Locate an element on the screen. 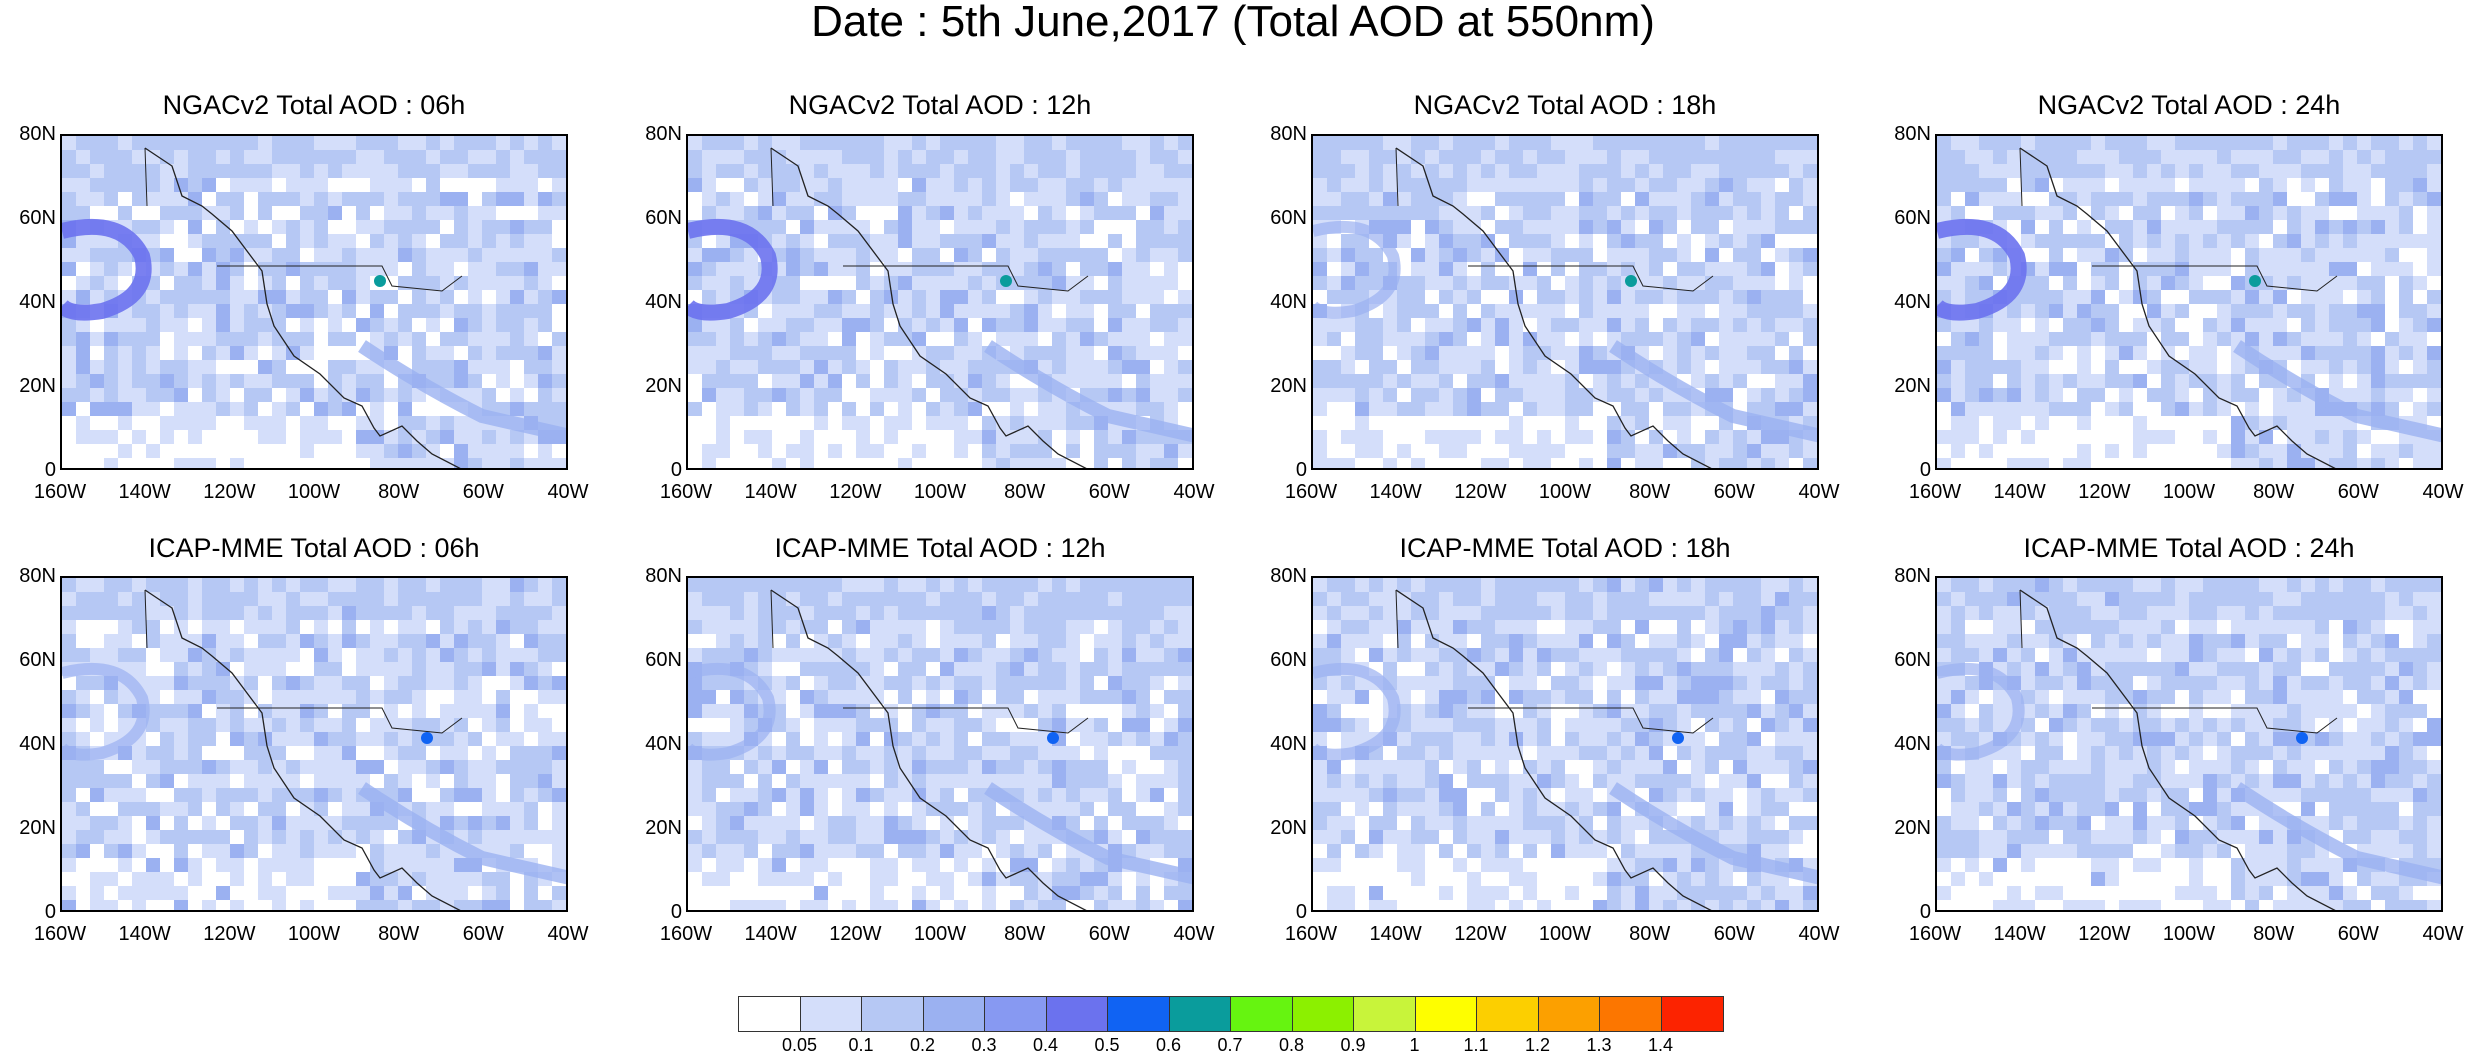 Image resolution: width=2466 pixels, height=1056 pixels. colorbar-label: 1.3 is located at coordinates (1599, 1045).